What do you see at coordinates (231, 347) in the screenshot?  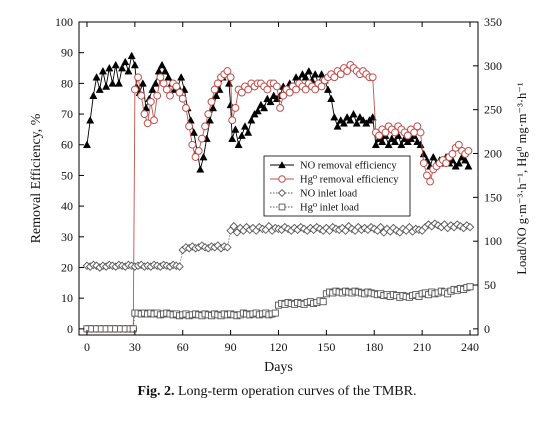 I see `x-tick-label-3: 90` at bounding box center [231, 347].